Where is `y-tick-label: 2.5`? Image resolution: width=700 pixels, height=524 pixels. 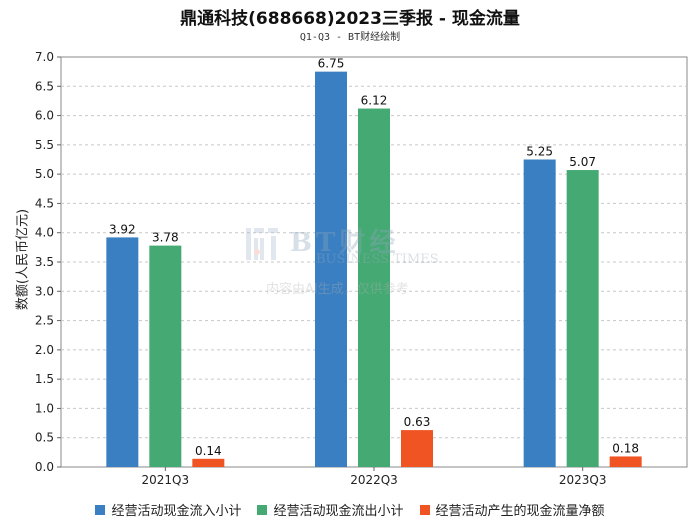 y-tick-label: 2.5 is located at coordinates (44, 321).